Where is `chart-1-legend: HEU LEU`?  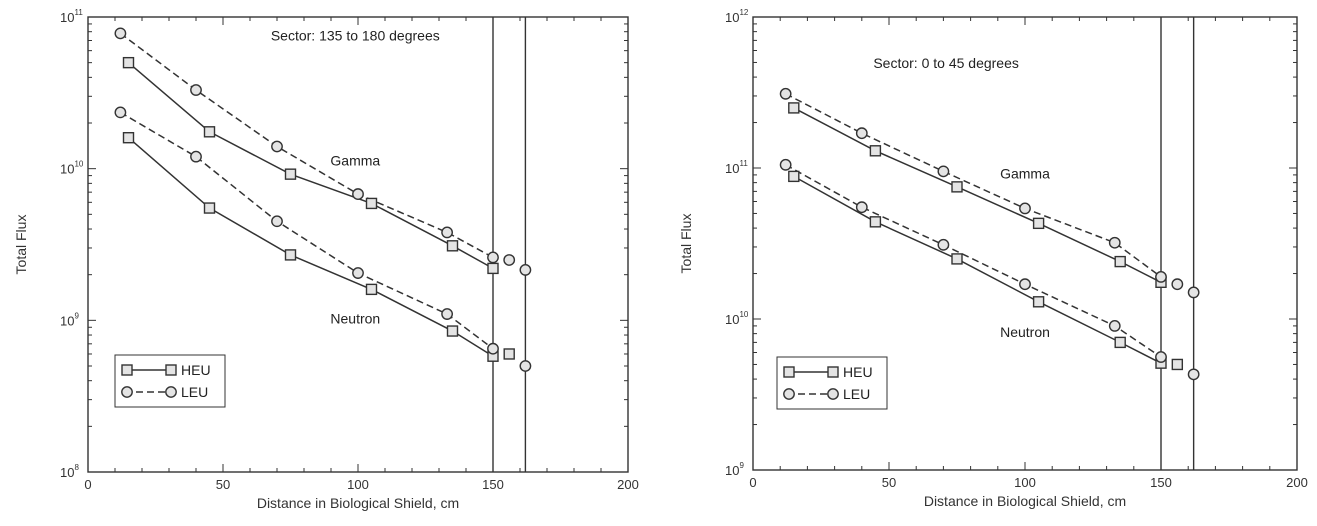 chart-1-legend: HEU LEU is located at coordinates (832, 383).